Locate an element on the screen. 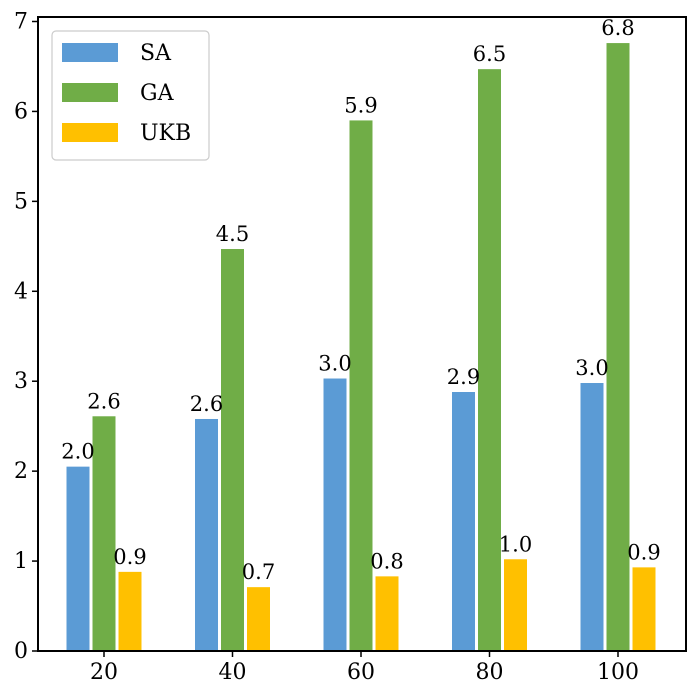 The image size is (700, 700). y-axis: 0 1 2 3 4 5 6 7 is located at coordinates (26, 336).